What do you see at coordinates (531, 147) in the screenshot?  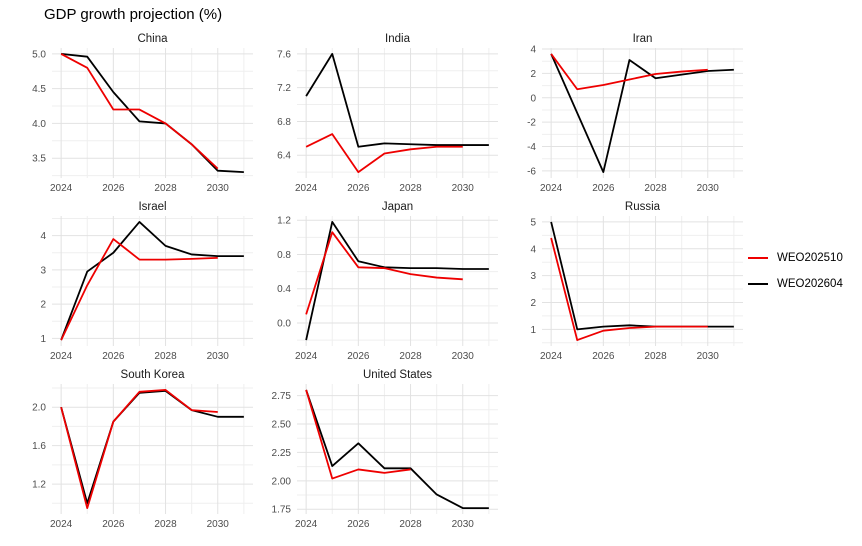 I see `y-tick-label: -4` at bounding box center [531, 147].